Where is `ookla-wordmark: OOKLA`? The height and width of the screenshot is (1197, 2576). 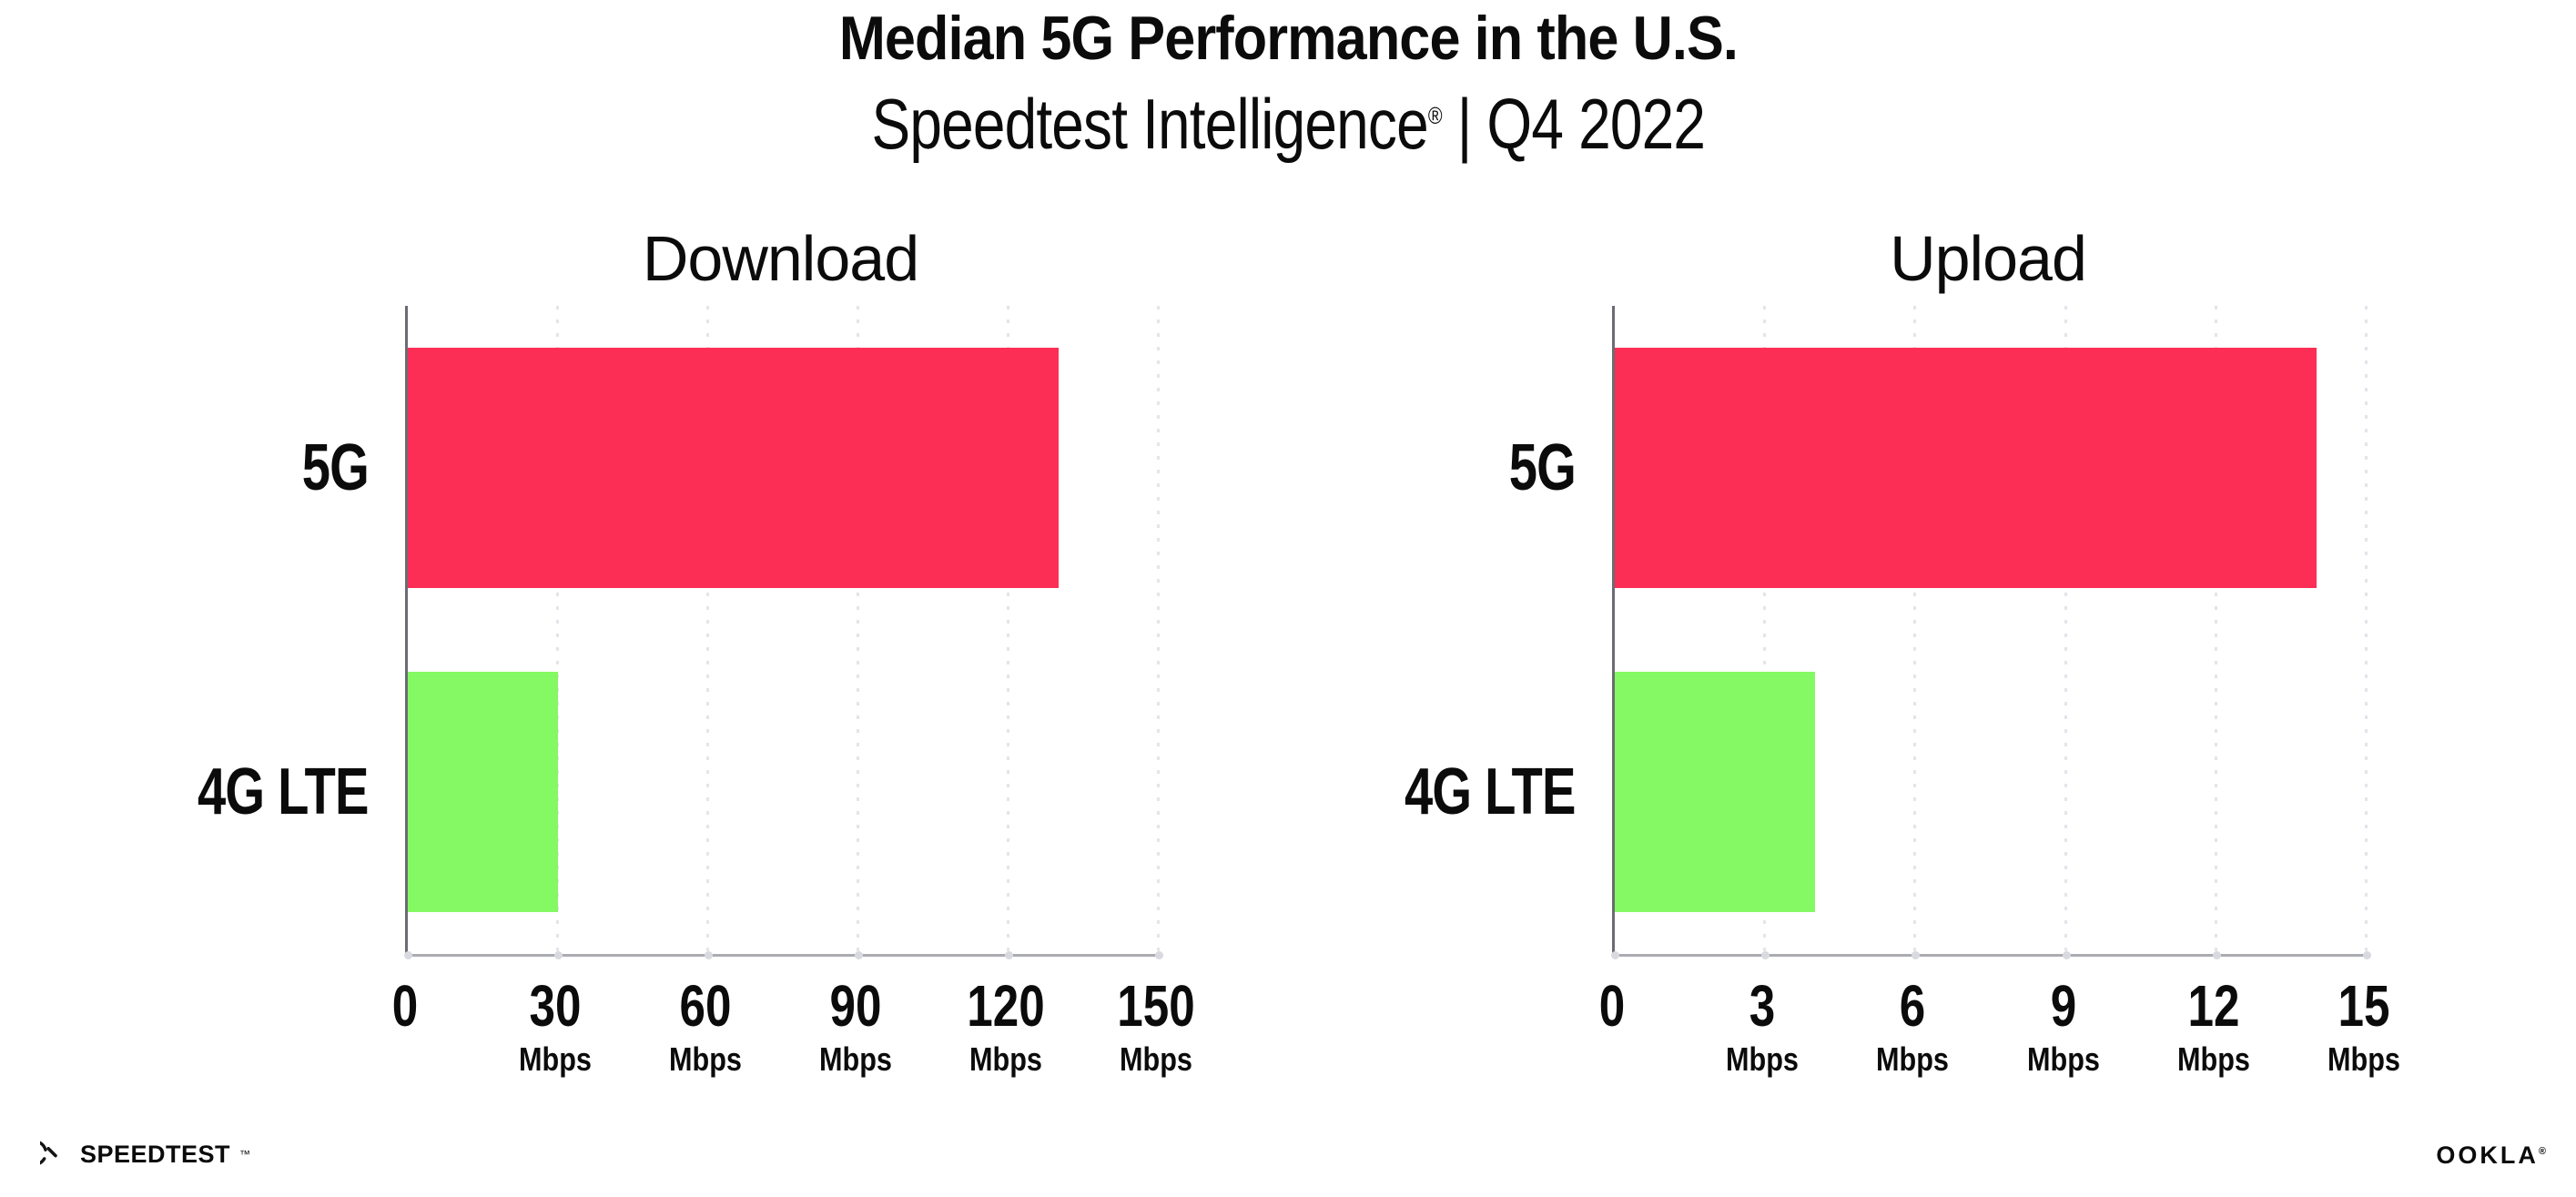
ookla-wordmark: OOKLA is located at coordinates (2487, 1155).